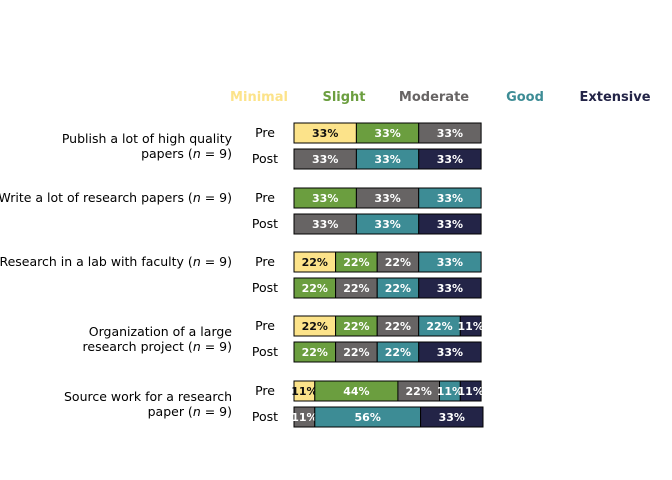  What do you see at coordinates (148, 396) in the screenshot?
I see `item-label-4-line-0: Source work for a research` at bounding box center [148, 396].